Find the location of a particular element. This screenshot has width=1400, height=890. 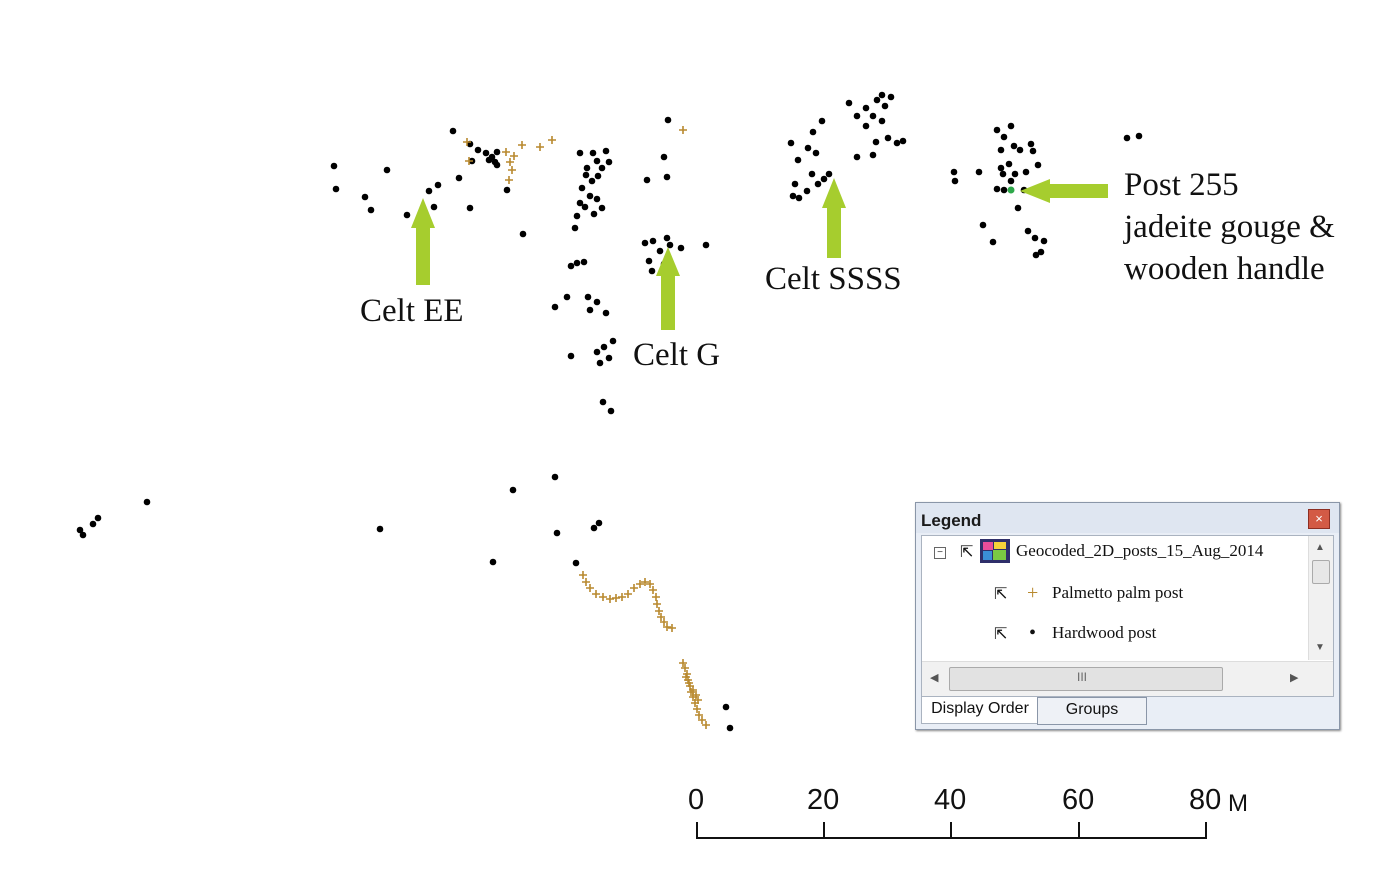

scroll-right-icon: ▶ is located at coordinates (1294, 678).